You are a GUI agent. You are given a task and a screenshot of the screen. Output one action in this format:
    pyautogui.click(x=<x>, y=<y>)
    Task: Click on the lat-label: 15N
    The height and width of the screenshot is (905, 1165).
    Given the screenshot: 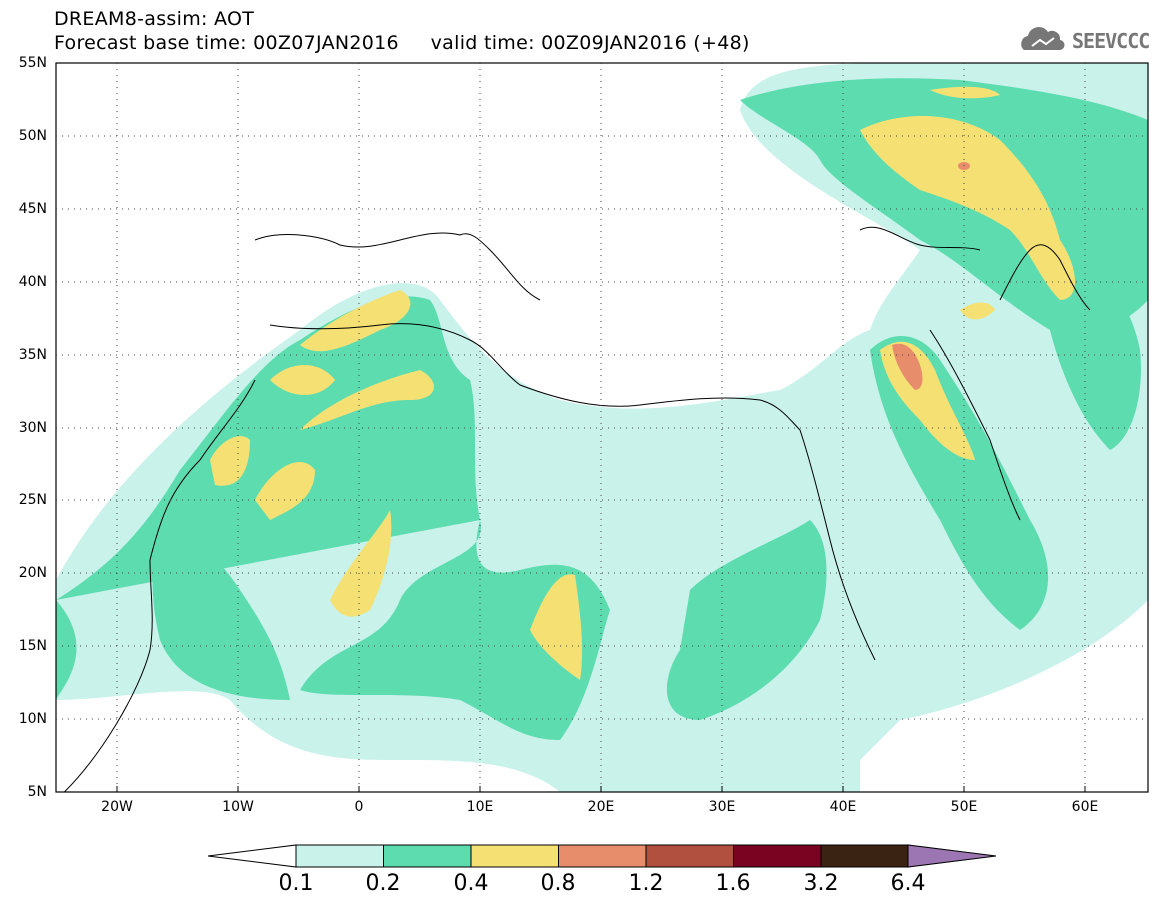 What is the action you would take?
    pyautogui.click(x=32, y=646)
    